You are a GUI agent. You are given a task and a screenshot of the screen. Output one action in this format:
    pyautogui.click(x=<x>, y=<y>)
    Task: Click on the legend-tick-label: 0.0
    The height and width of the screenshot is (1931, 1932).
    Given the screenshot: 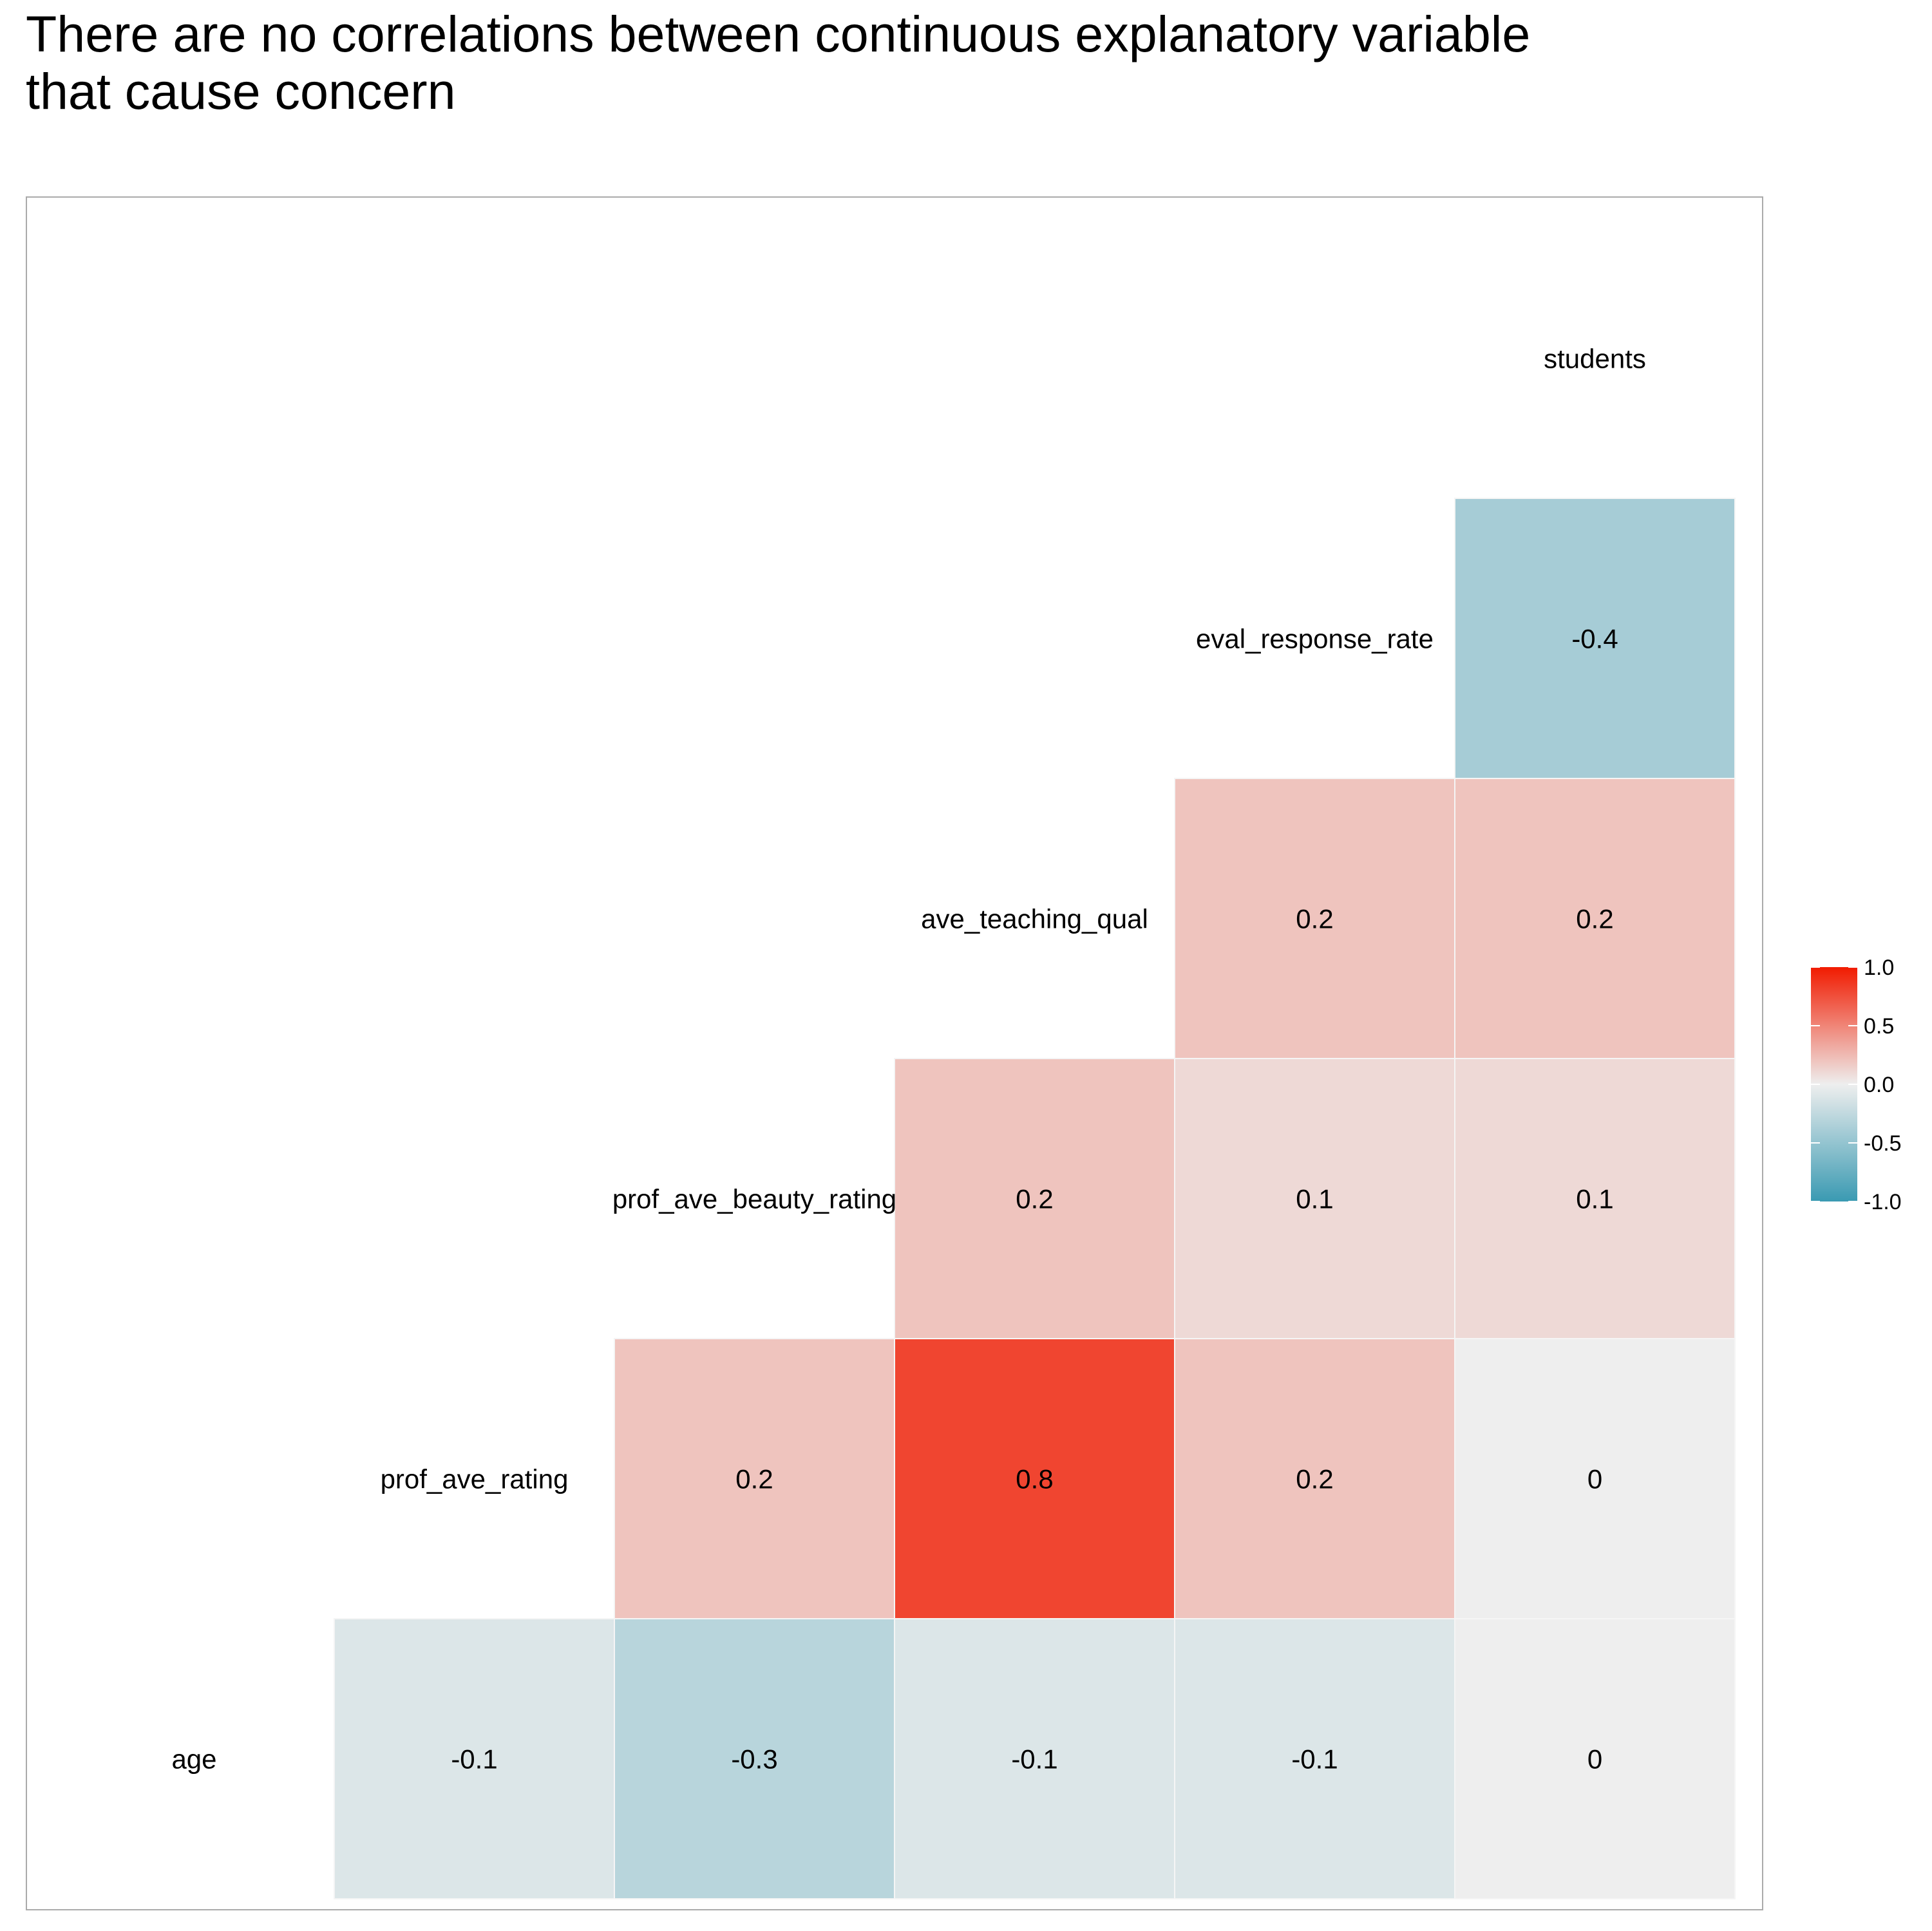 What is the action you would take?
    pyautogui.click(x=1879, y=1085)
    